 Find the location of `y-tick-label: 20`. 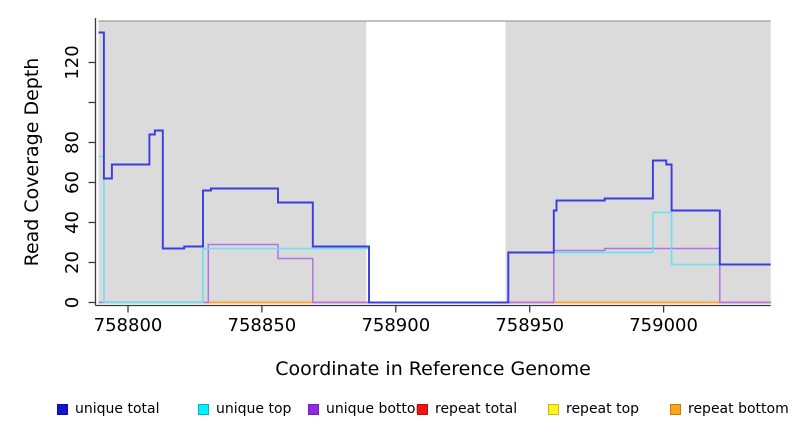

y-tick-label: 20 is located at coordinates (72, 262).